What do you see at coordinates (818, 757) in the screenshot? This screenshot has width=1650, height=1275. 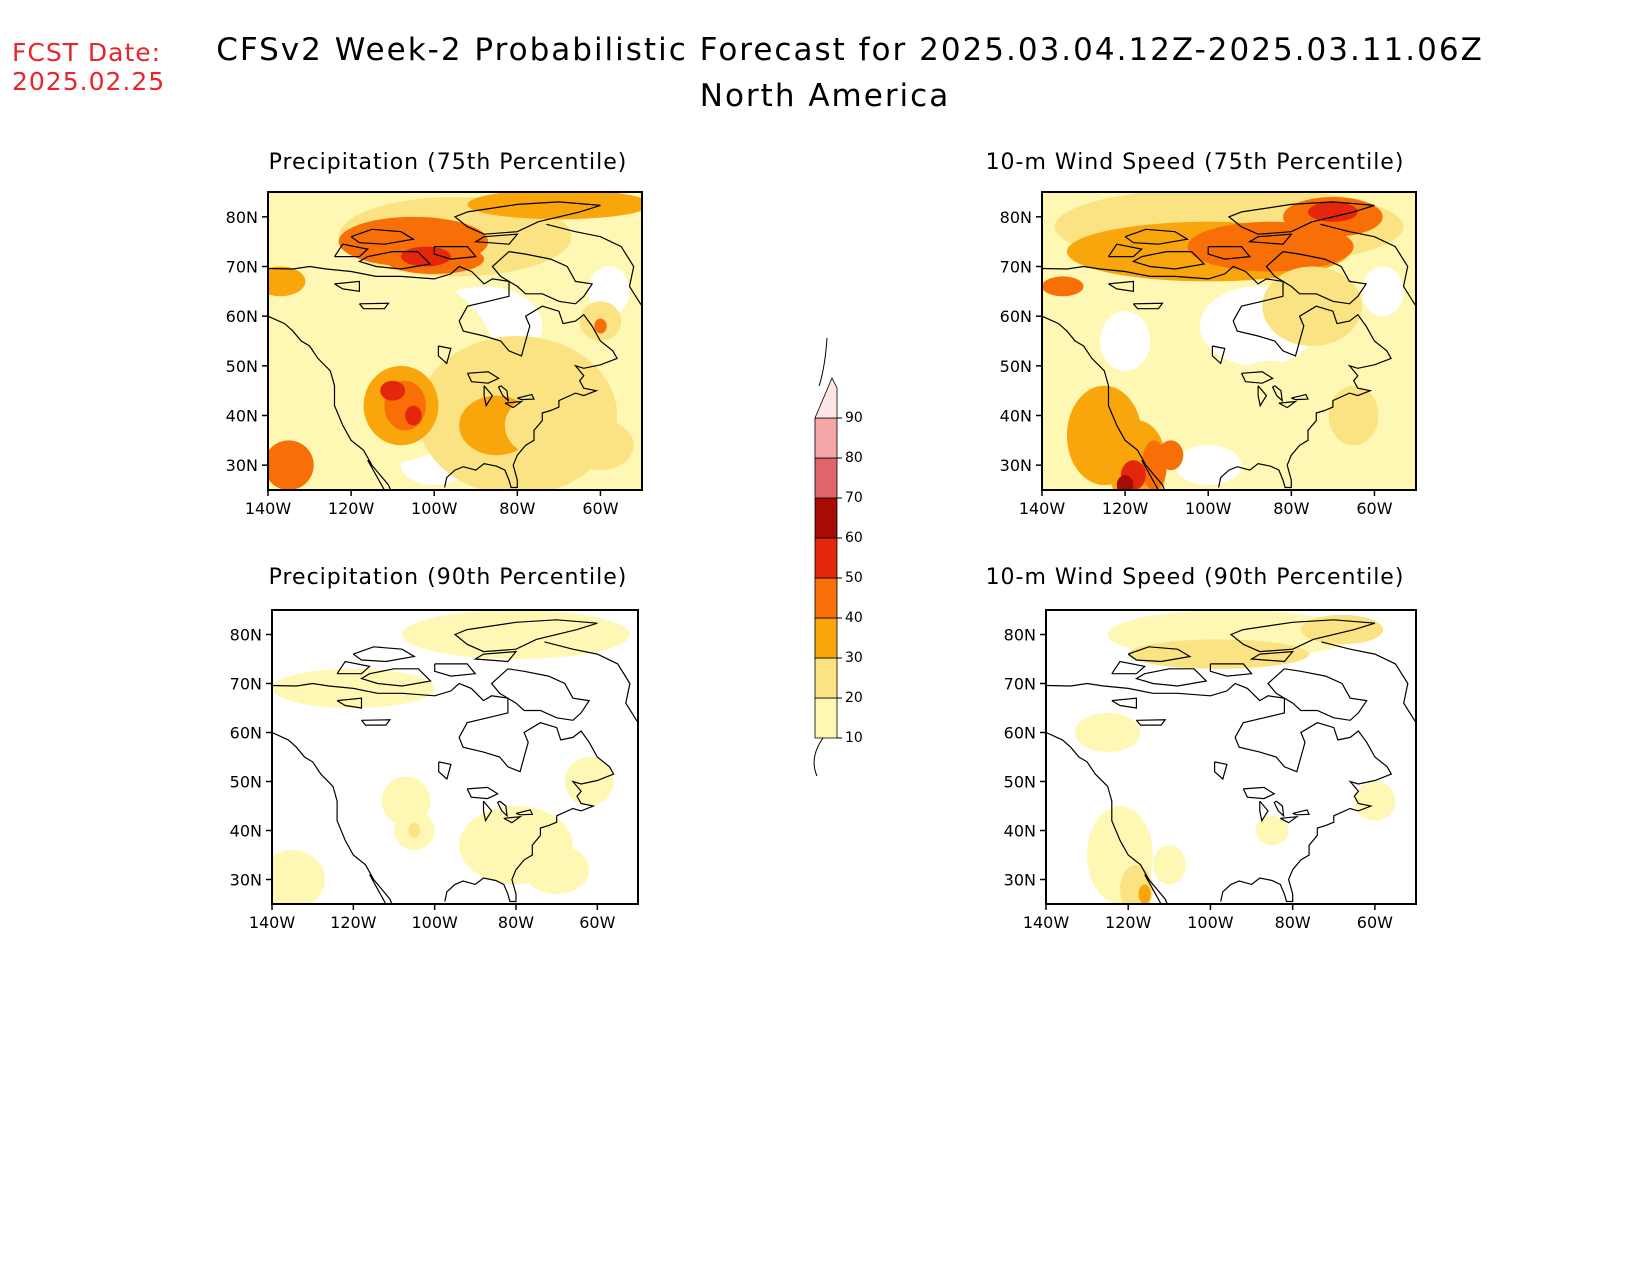 I see `colorbar-tail` at bounding box center [818, 757].